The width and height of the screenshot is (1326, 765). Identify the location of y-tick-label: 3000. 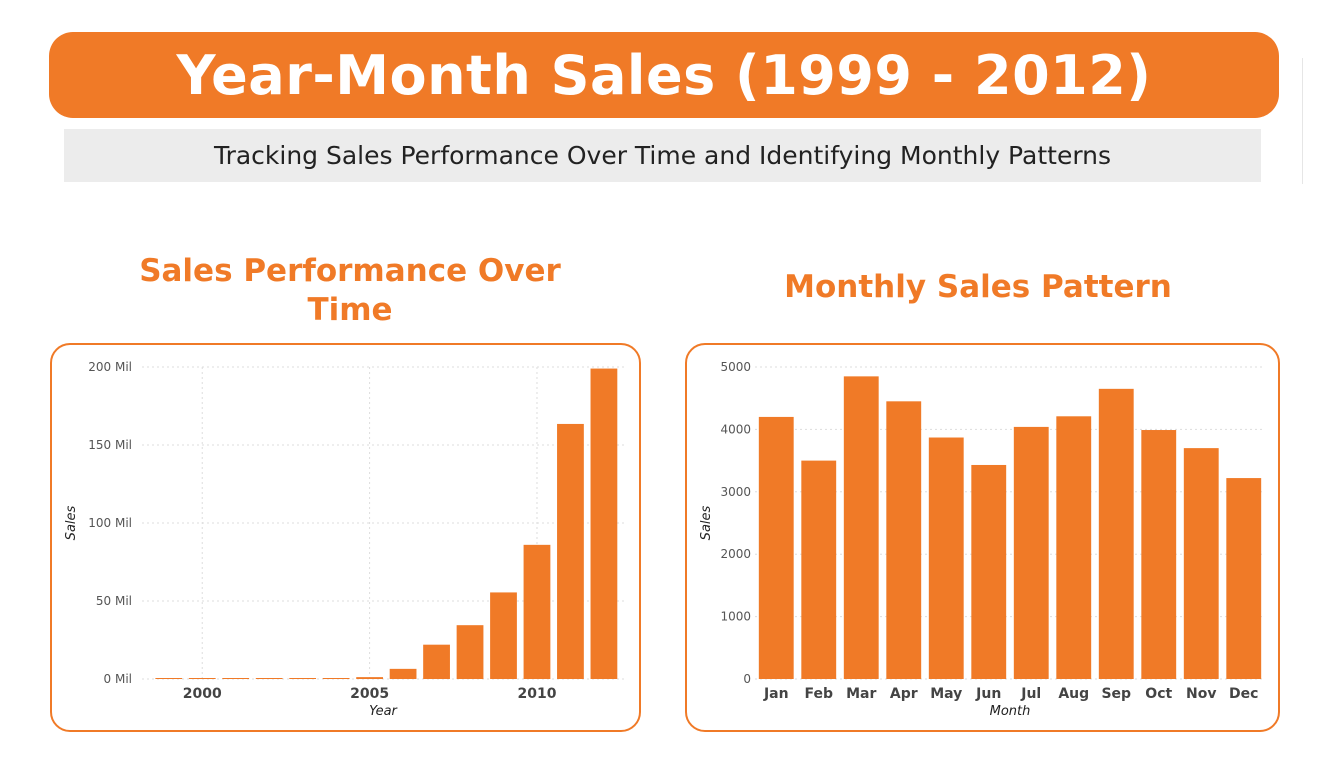
(735, 492).